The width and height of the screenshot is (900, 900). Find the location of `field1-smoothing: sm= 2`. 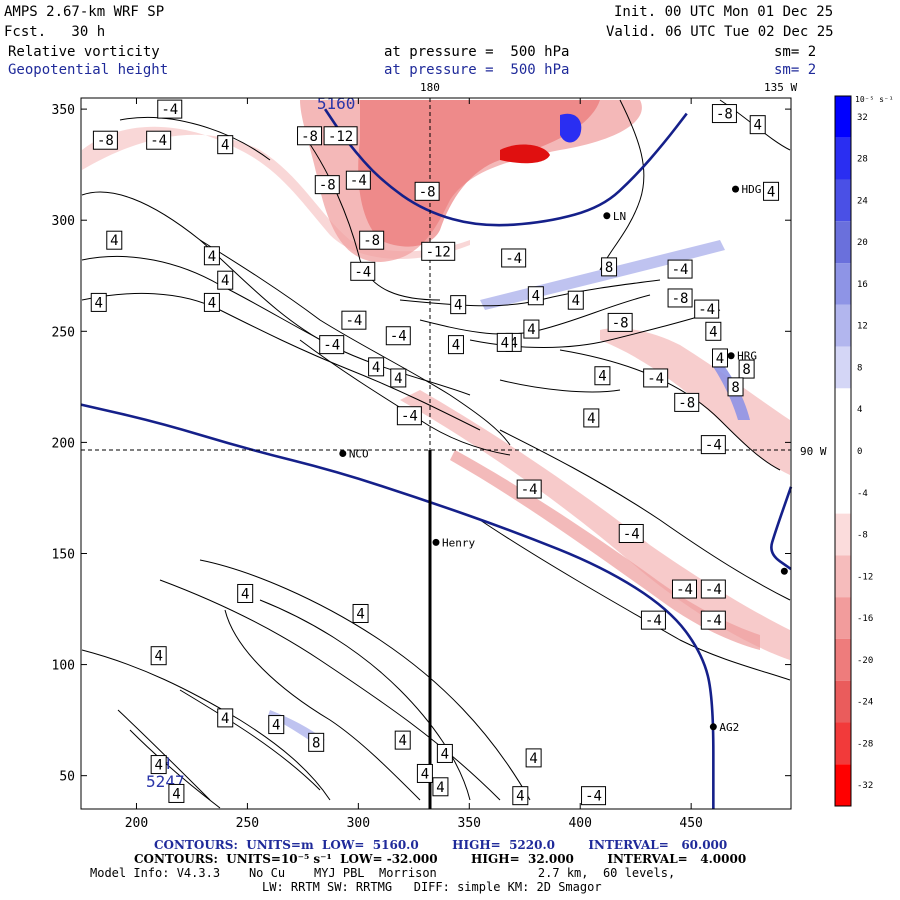

field1-smoothing: sm= 2 is located at coordinates (795, 52).